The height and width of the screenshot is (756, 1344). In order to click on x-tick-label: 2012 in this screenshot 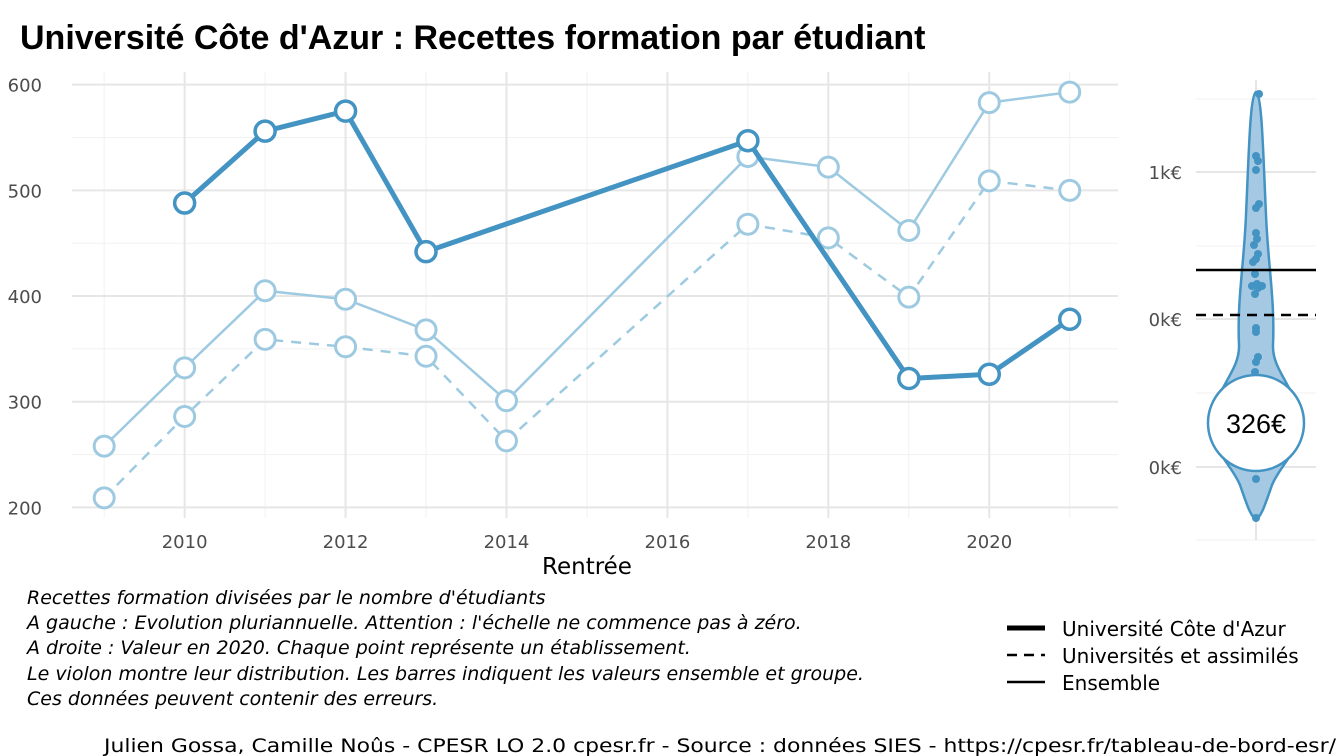, I will do `click(346, 542)`.